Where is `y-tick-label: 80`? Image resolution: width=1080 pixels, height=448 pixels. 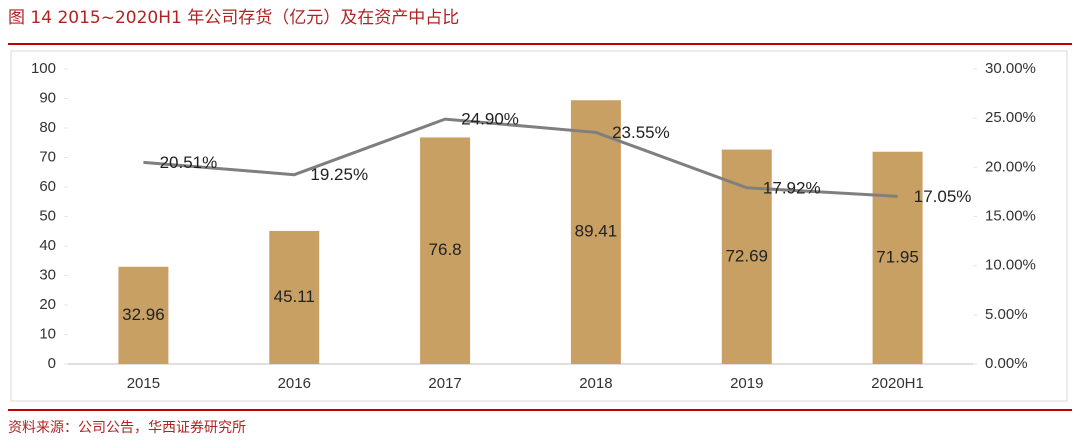
y-tick-label: 80 is located at coordinates (47, 127).